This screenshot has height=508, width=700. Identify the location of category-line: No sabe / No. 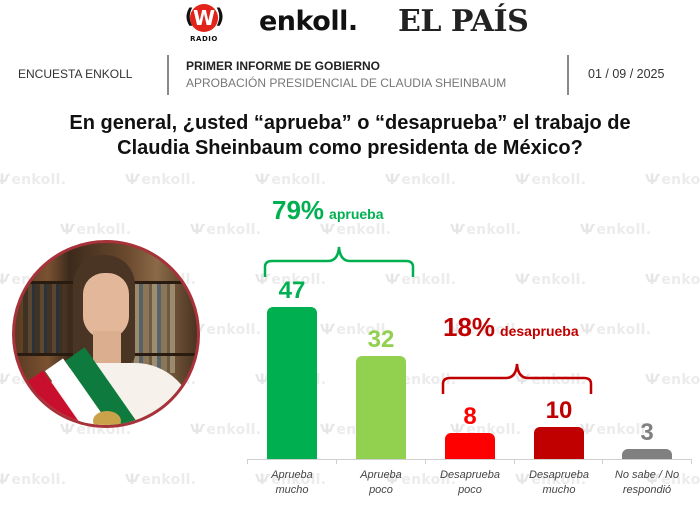
(647, 475).